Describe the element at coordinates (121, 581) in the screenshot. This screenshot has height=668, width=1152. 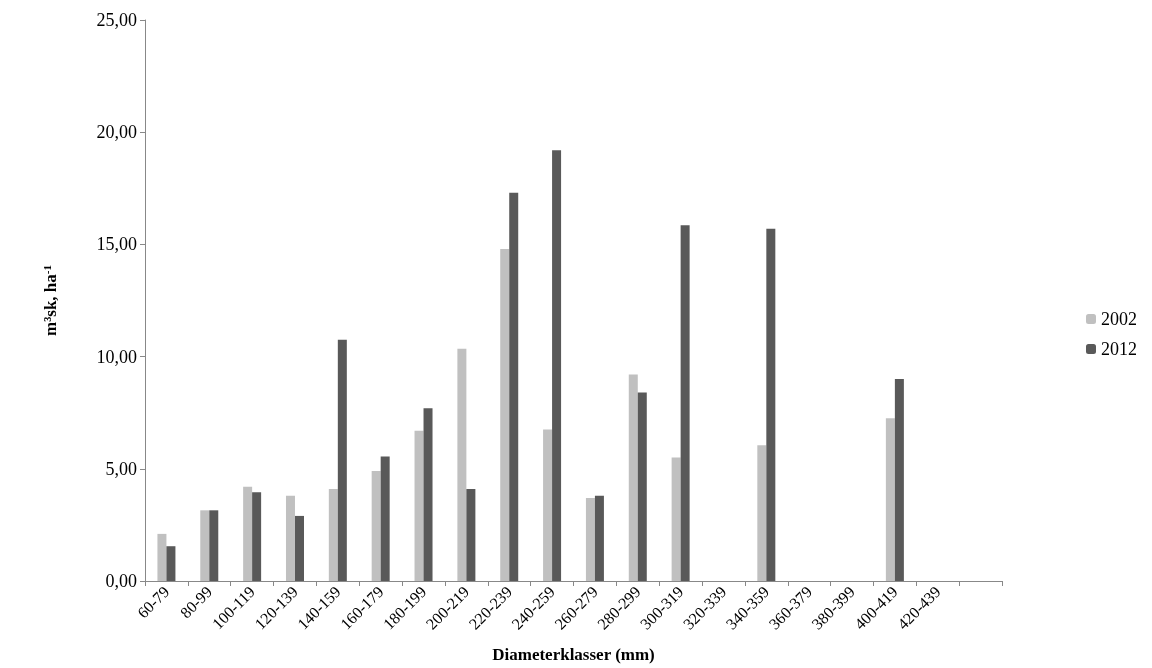
I see `y-tick-label: 0,00` at that location.